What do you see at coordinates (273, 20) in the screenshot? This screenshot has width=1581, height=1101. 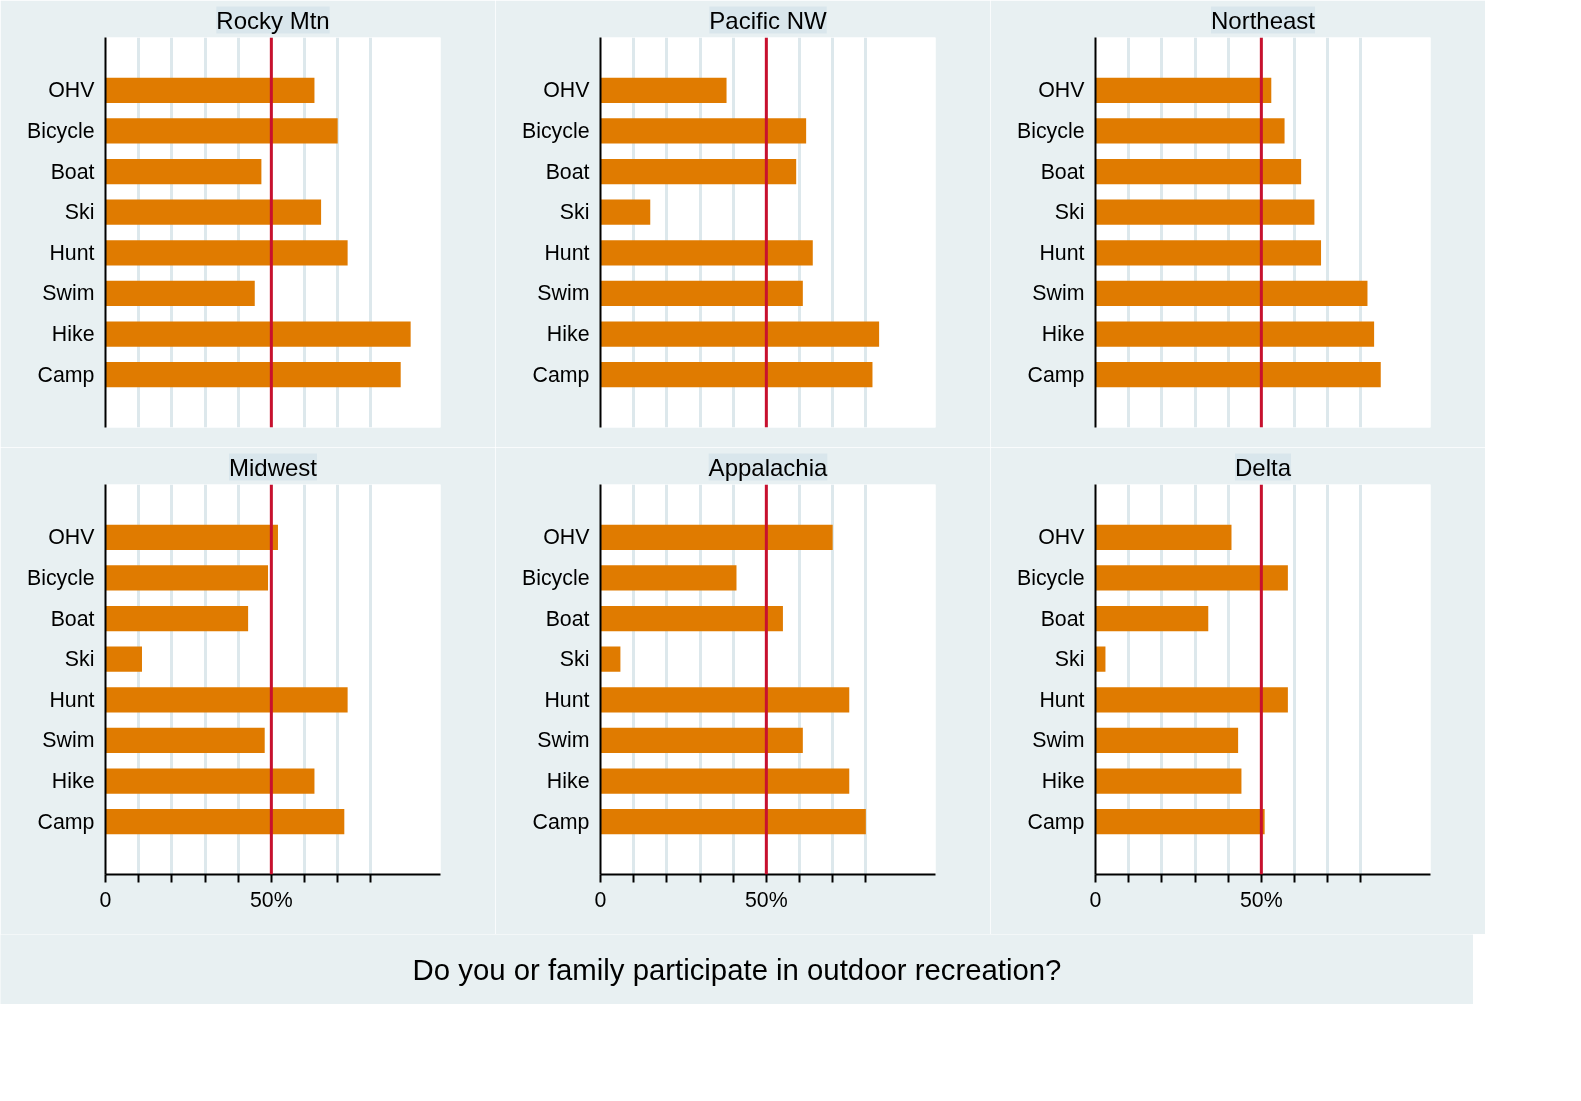 I see `chart-title: Rocky Mtn` at bounding box center [273, 20].